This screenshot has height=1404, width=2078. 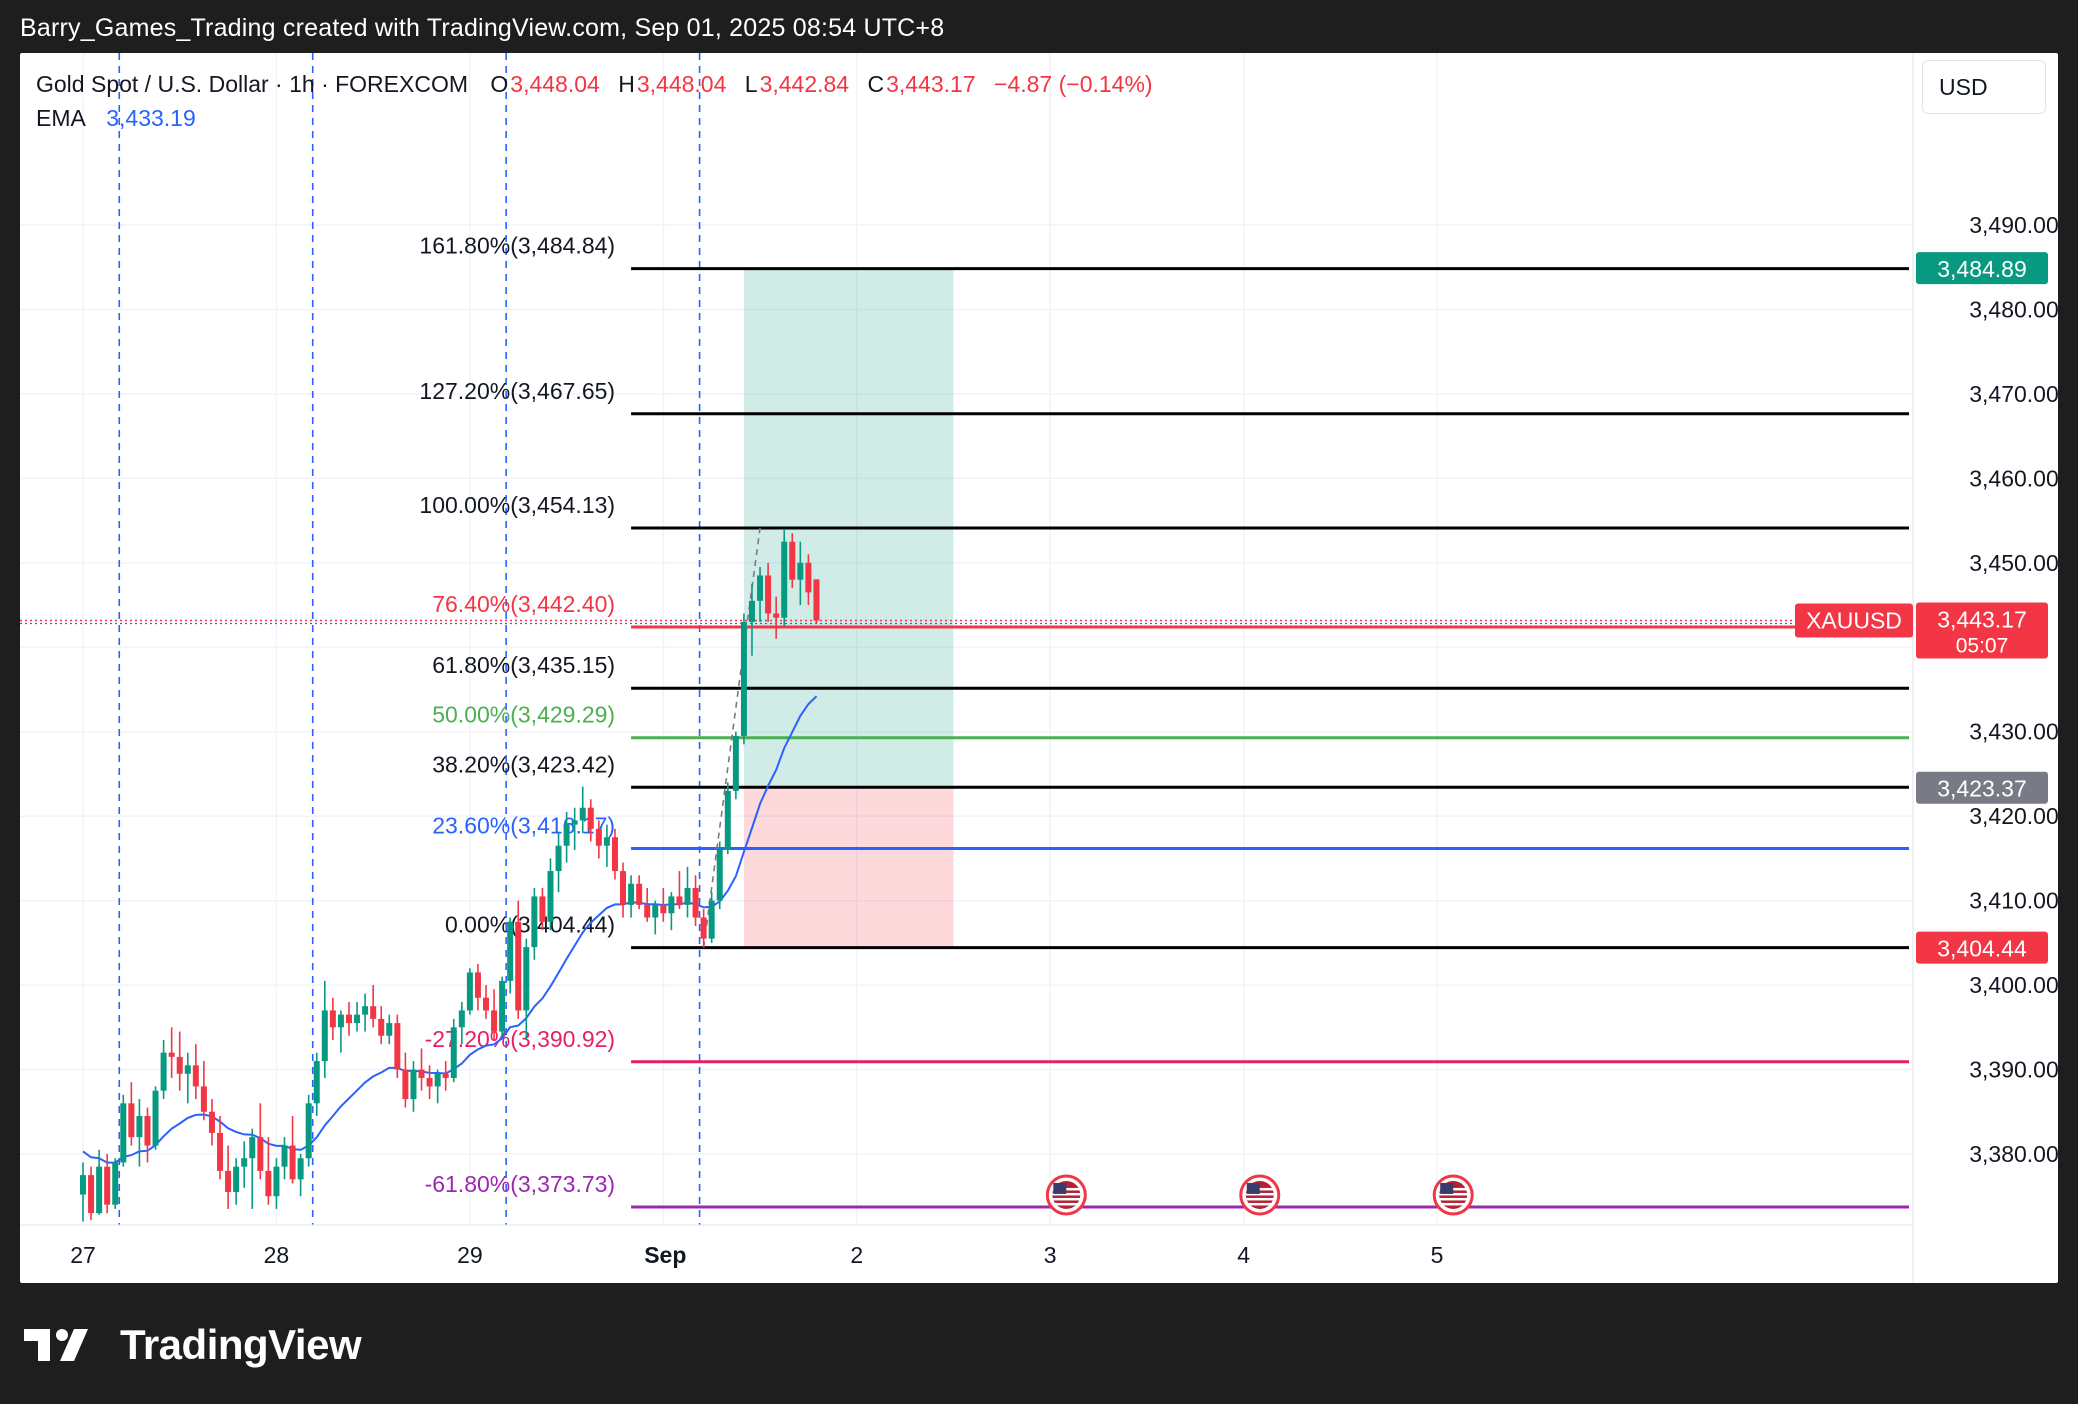 I want to click on position-stop-zone, so click(x=848, y=867).